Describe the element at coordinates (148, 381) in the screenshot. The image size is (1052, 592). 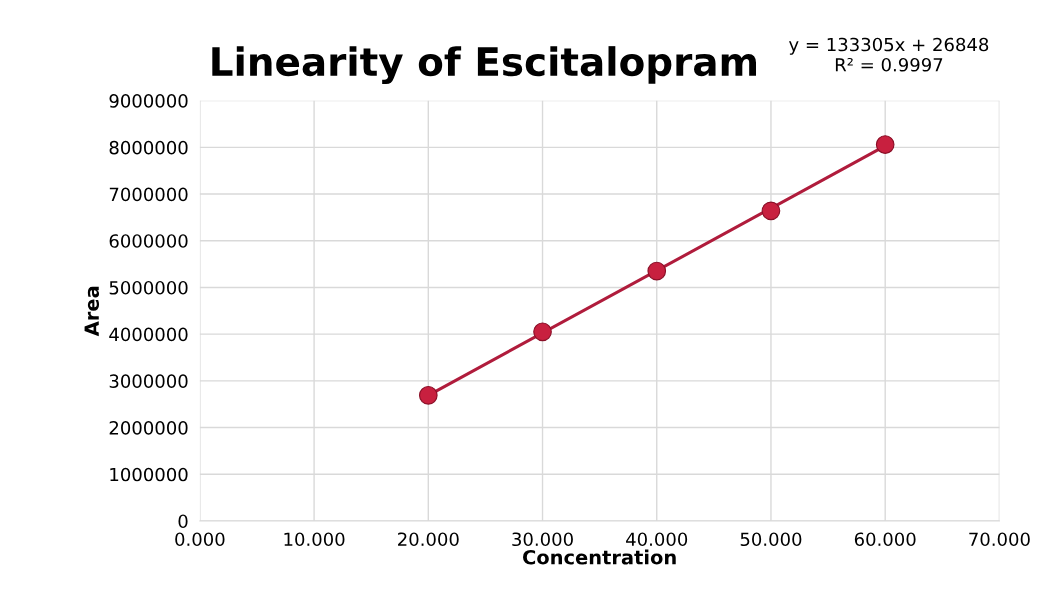
I see `y-tick-label: 3000000` at that location.